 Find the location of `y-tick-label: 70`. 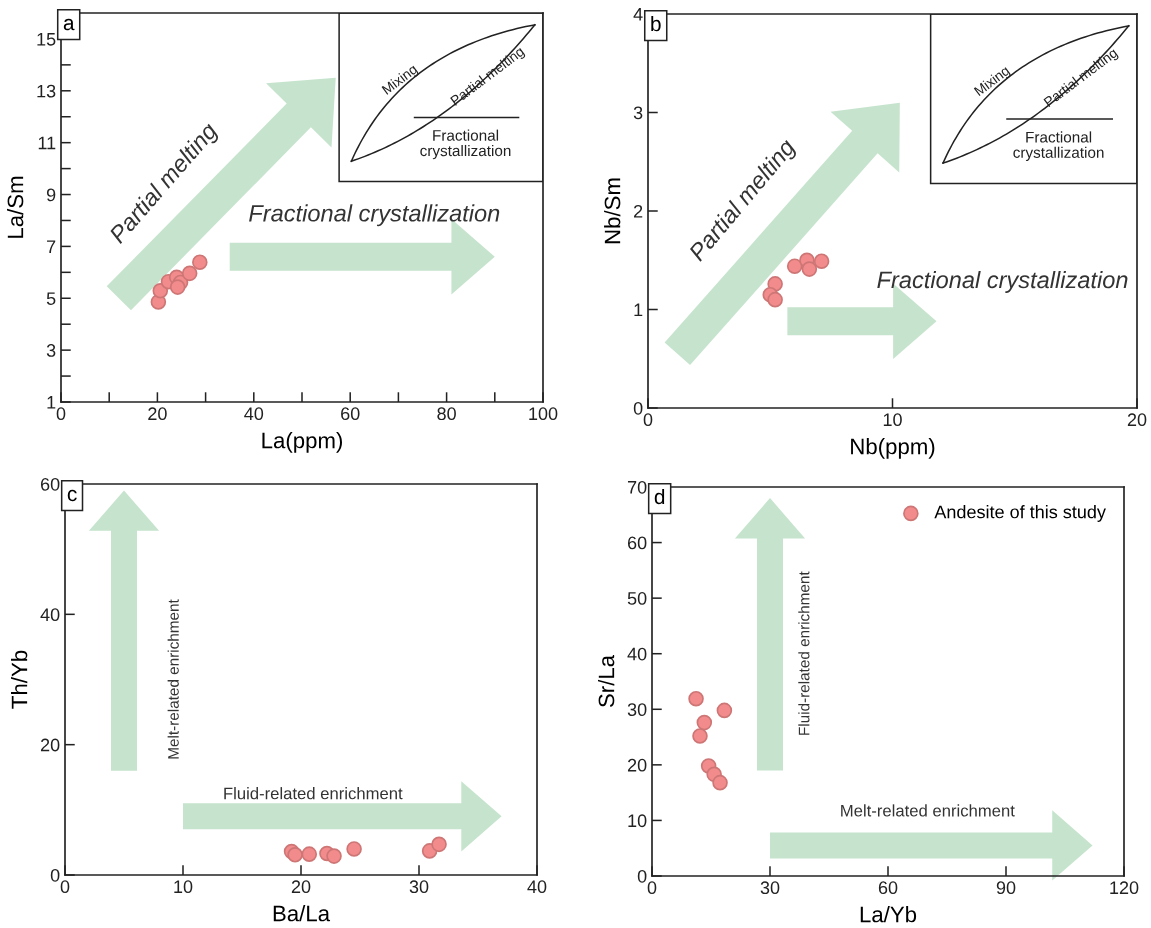

y-tick-label: 70 is located at coordinates (637, 487).